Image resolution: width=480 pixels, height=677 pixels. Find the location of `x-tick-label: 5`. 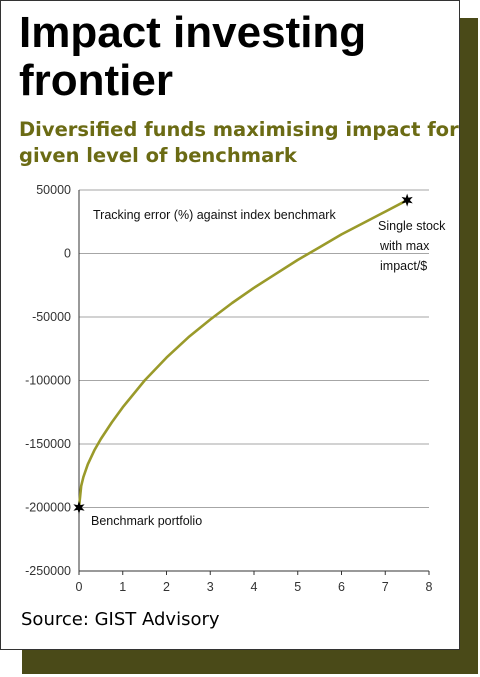

x-tick-label: 5 is located at coordinates (297, 587).